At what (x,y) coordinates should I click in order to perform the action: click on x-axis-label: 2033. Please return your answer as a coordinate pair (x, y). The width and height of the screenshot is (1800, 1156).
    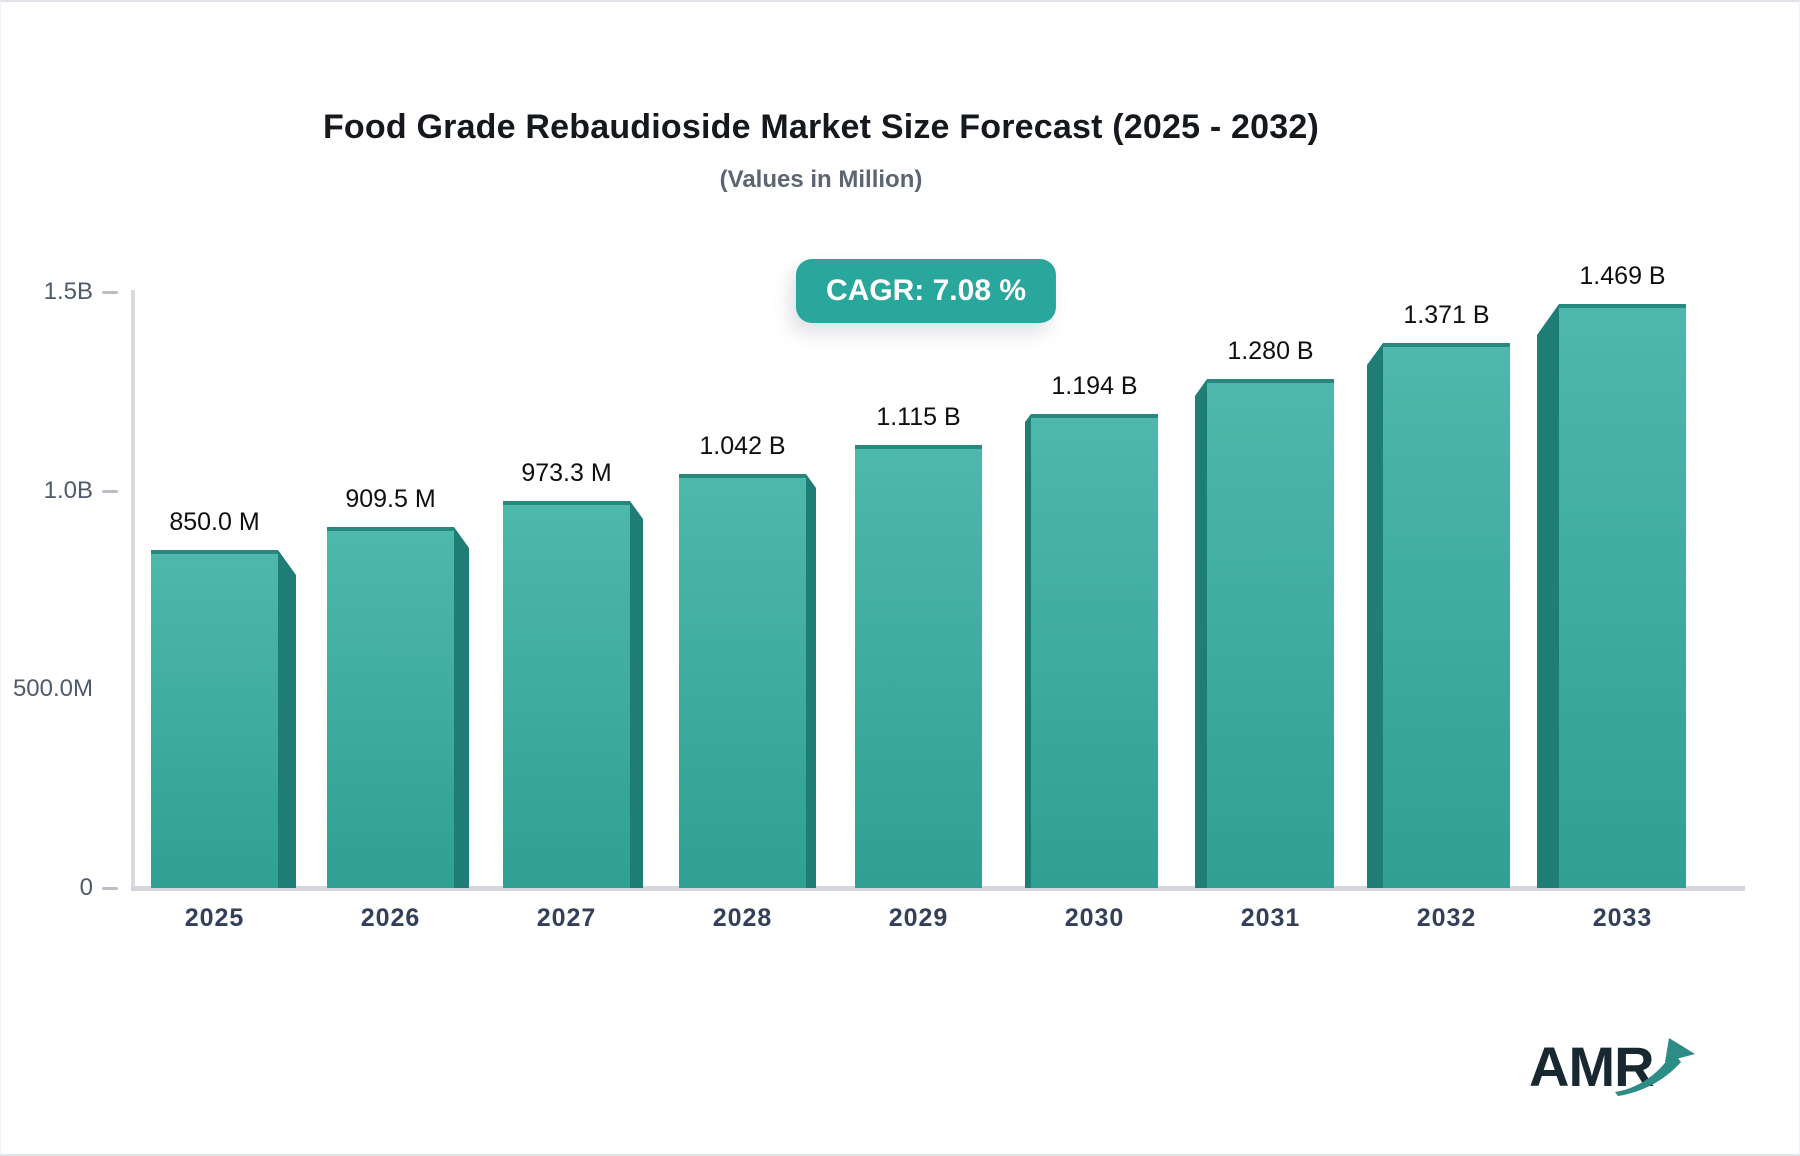
    Looking at the image, I should click on (1622, 918).